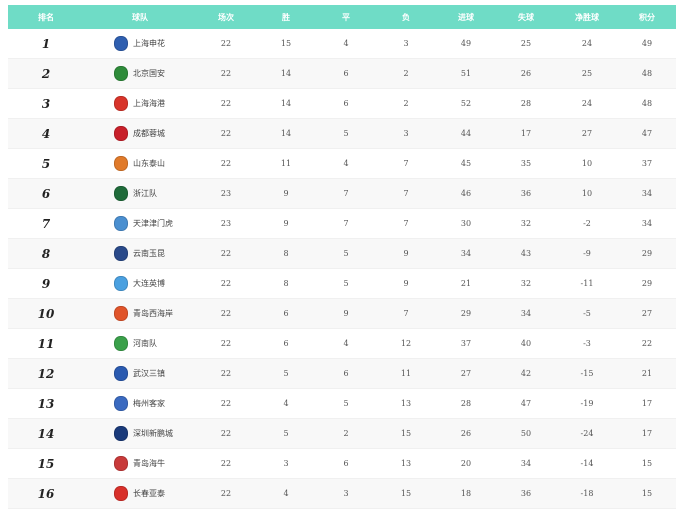 The height and width of the screenshot is (509, 680). I want to click on team-name: 上海海港, so click(149, 103).